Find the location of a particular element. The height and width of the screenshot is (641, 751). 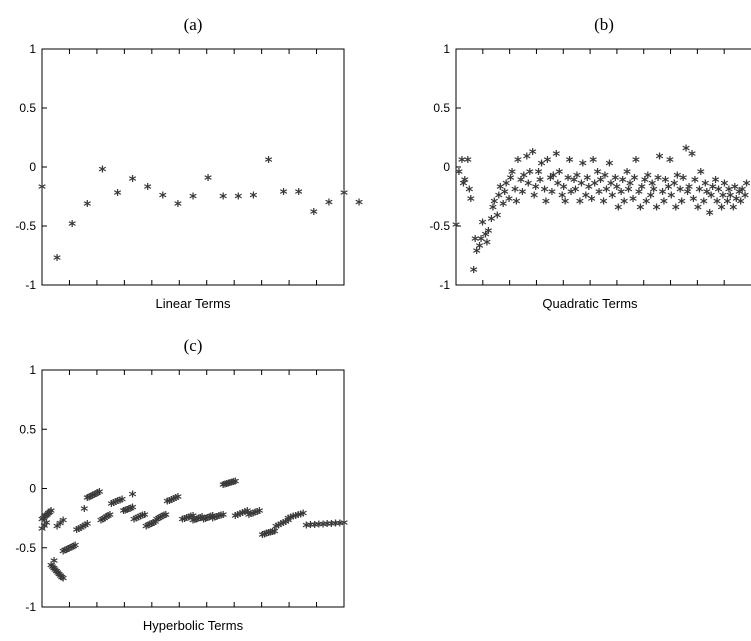

panel-title: (a) is located at coordinates (193, 24).